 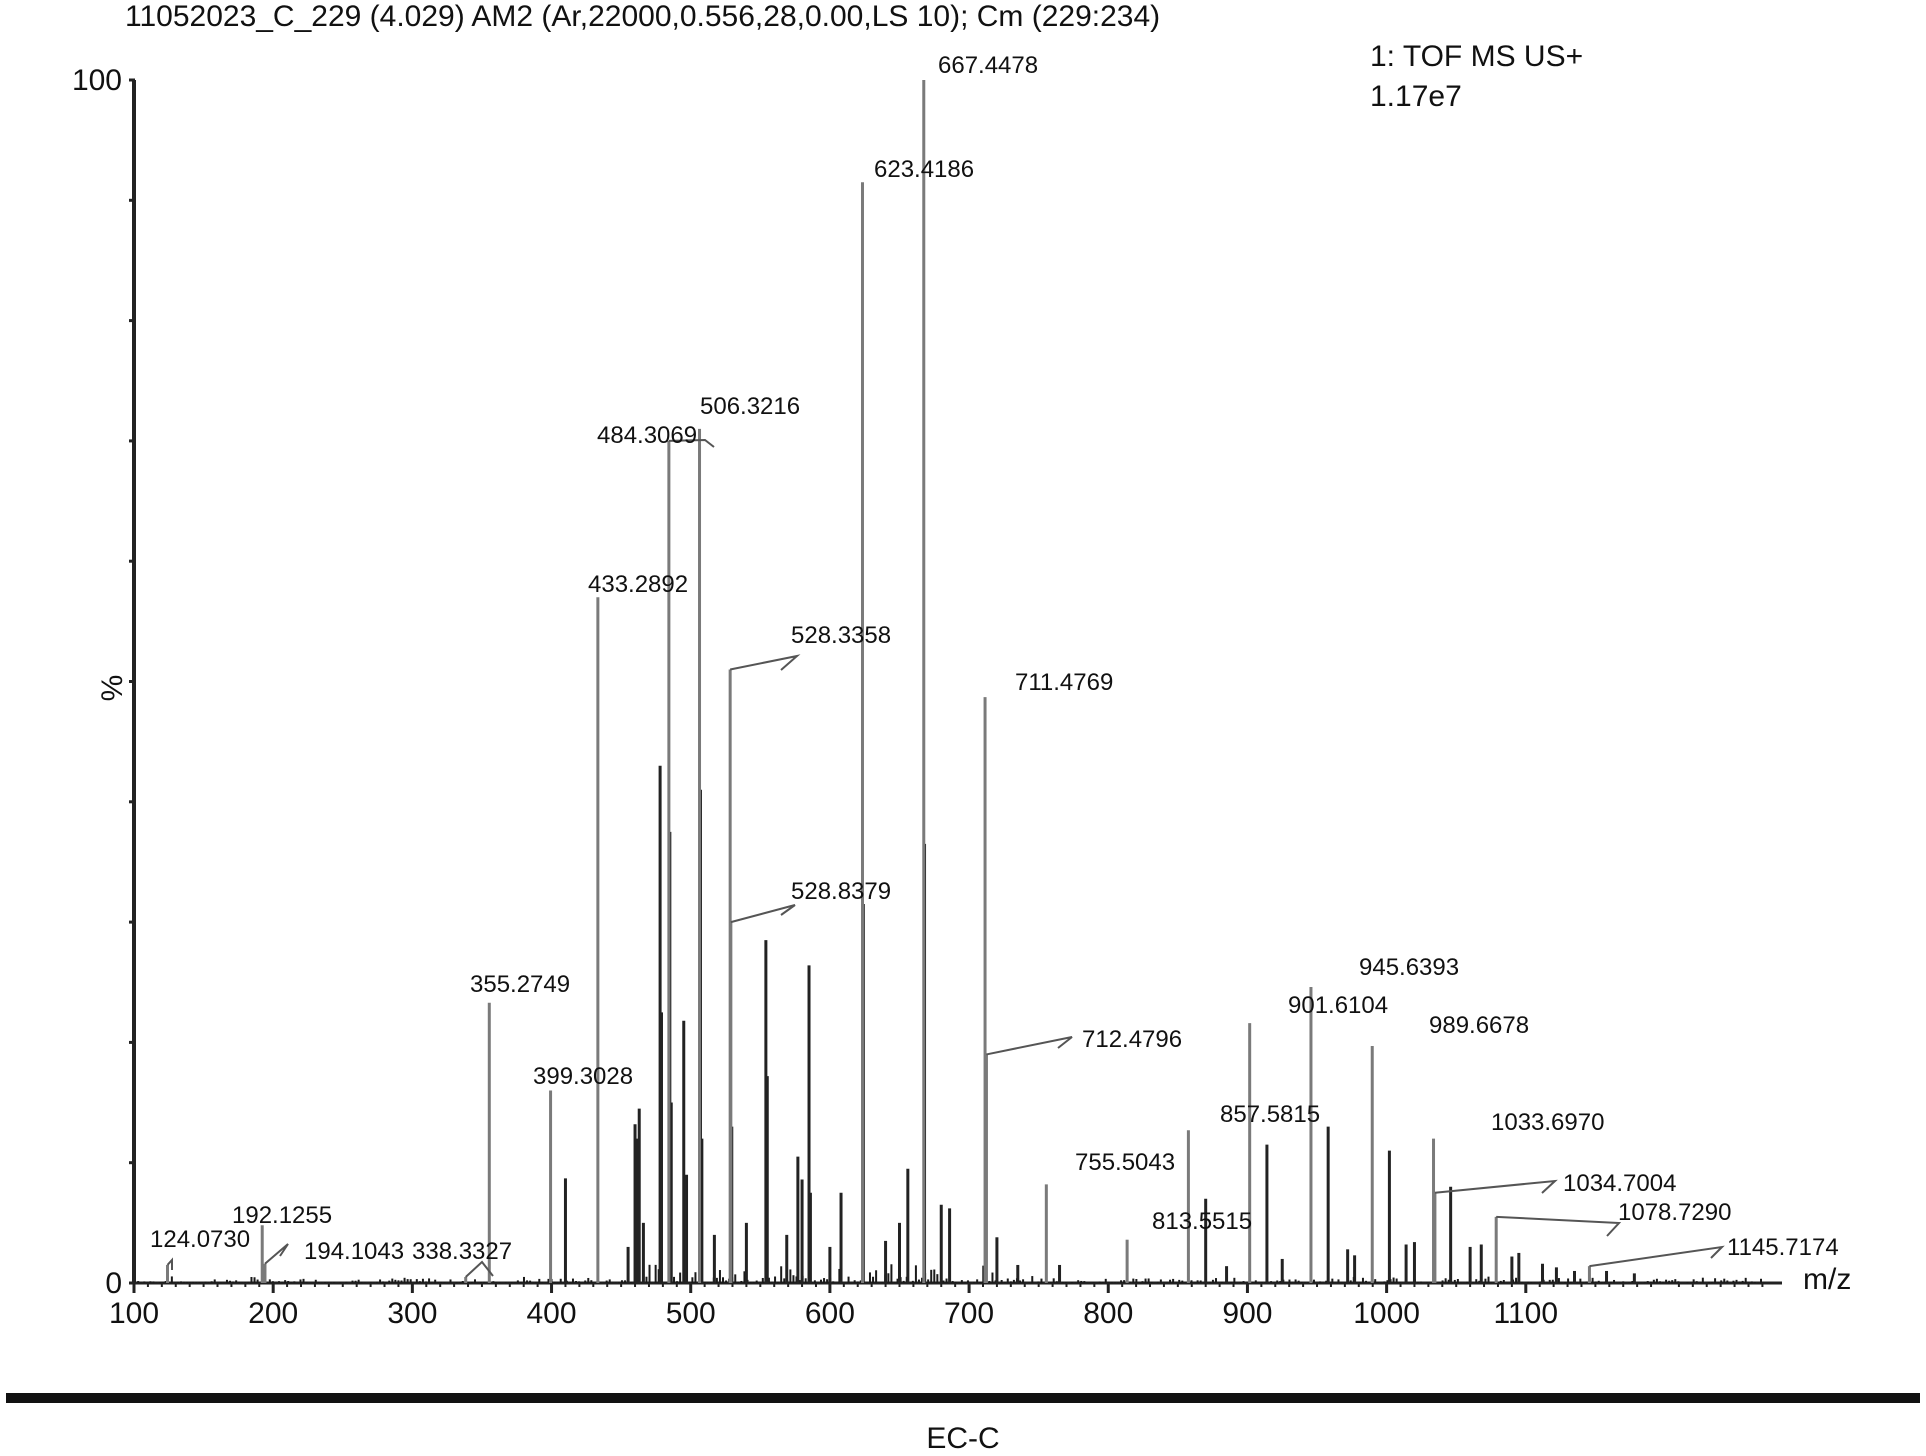 I want to click on x-tick-label: 100, so click(x=134, y=1313).